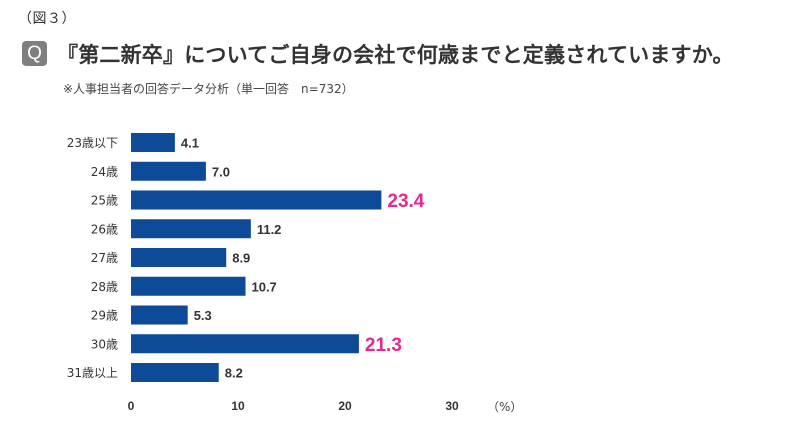 This screenshot has width=800, height=427. Describe the element at coordinates (405, 201) in the screenshot. I see `value-label-highlight: 23.4` at that location.